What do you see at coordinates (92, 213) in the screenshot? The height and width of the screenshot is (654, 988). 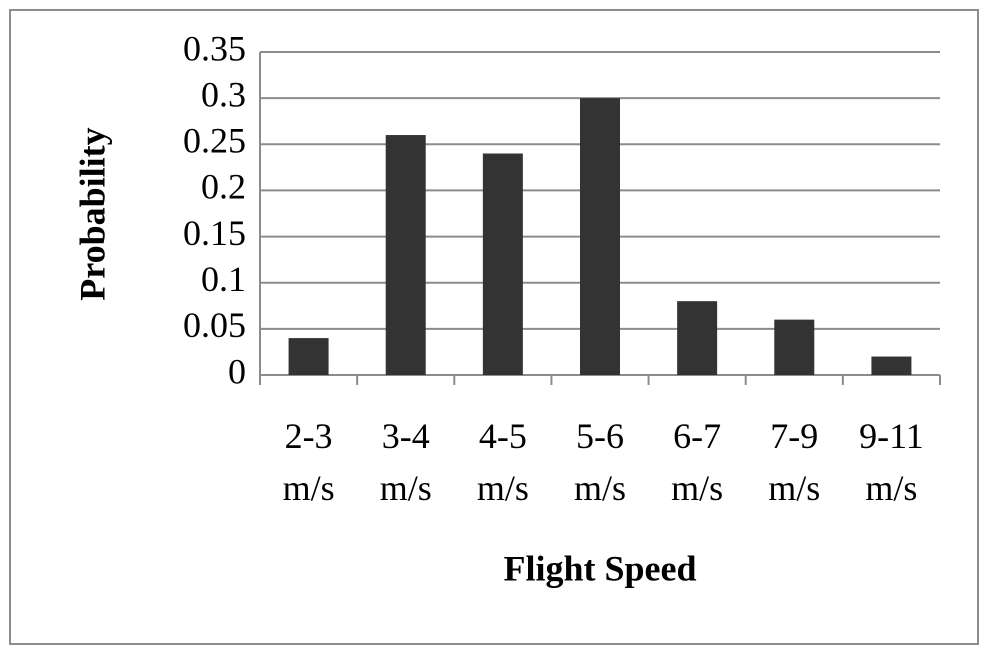 I see `y-axis-title: Probability` at bounding box center [92, 213].